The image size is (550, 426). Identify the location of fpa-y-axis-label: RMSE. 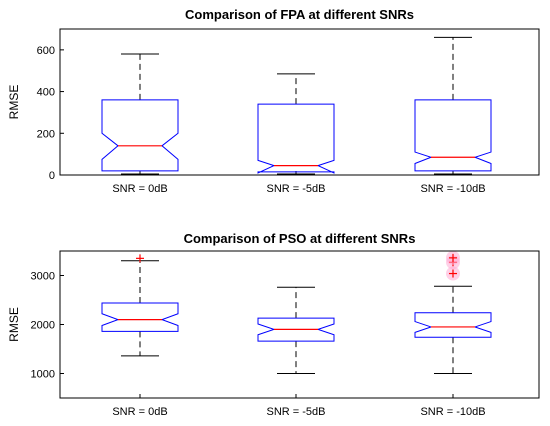
(14, 102).